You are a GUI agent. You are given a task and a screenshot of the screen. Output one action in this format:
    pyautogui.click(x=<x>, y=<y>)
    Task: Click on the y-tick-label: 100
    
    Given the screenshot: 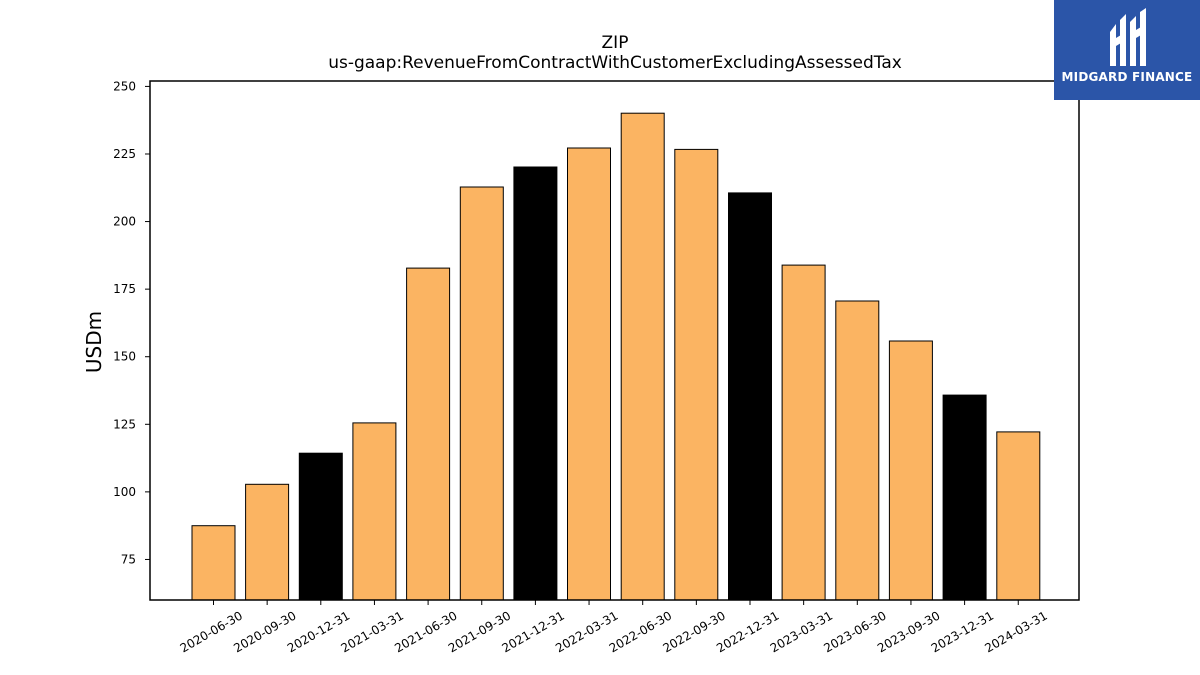 What is the action you would take?
    pyautogui.click(x=124, y=492)
    